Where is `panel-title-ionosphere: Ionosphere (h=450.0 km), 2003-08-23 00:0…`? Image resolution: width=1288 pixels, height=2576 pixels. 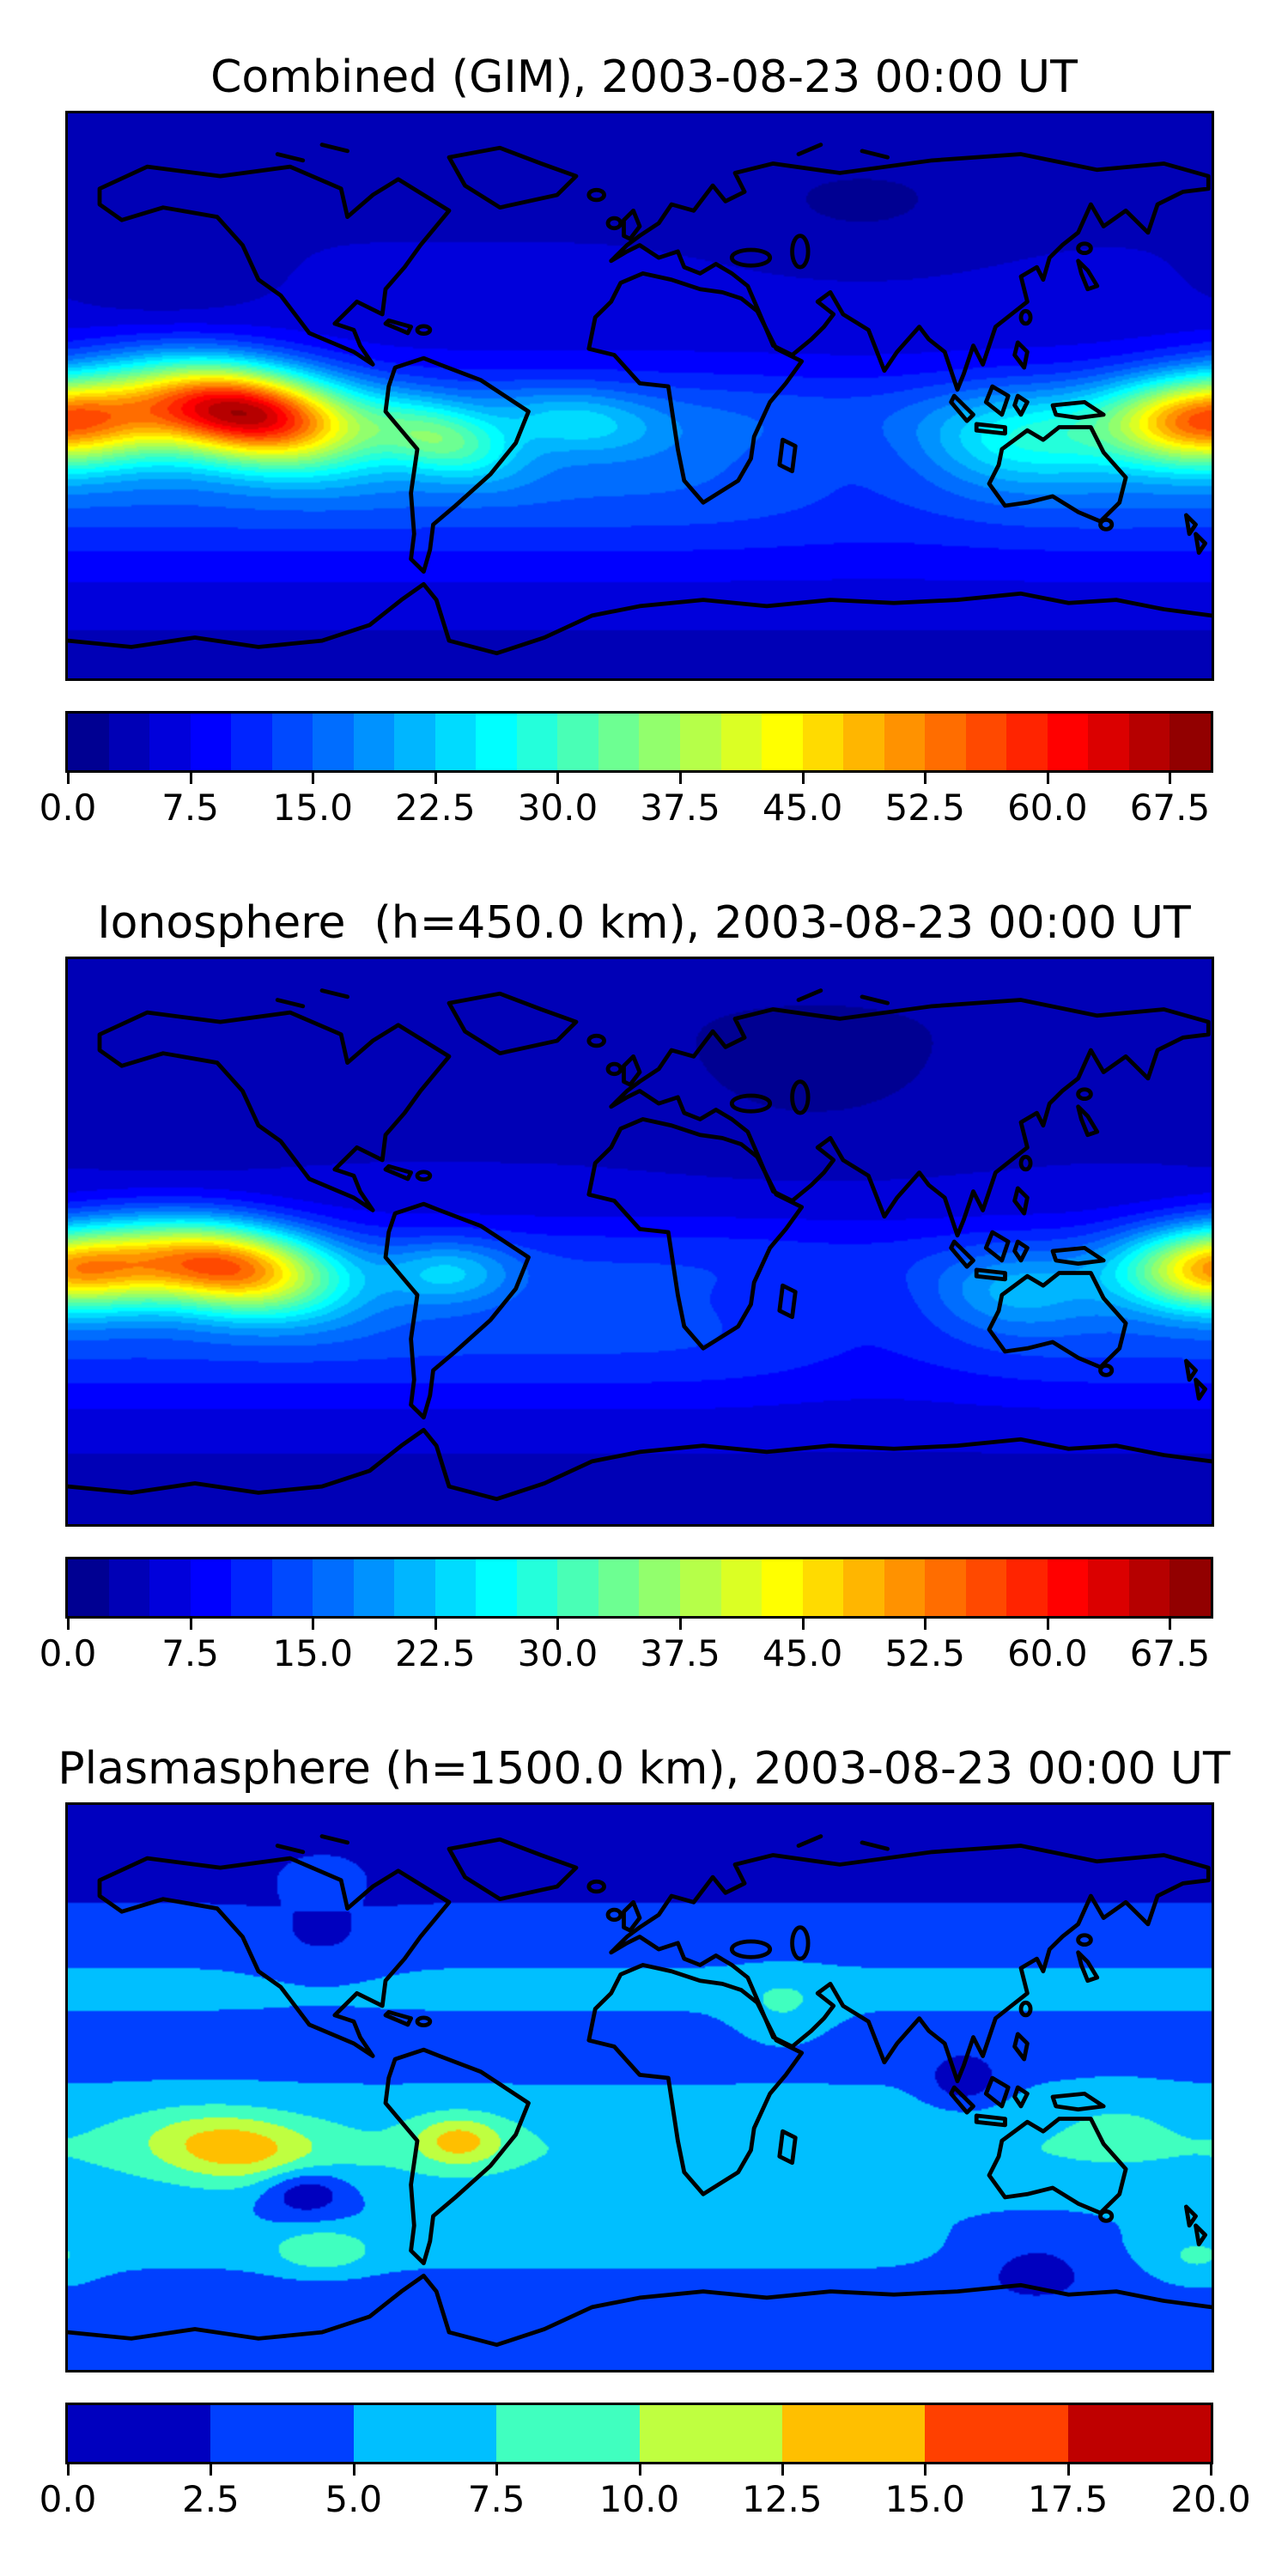
panel-title-ionosphere: Ionosphere (h=450.0 km), 2003-08-23 00:0… is located at coordinates (644, 923).